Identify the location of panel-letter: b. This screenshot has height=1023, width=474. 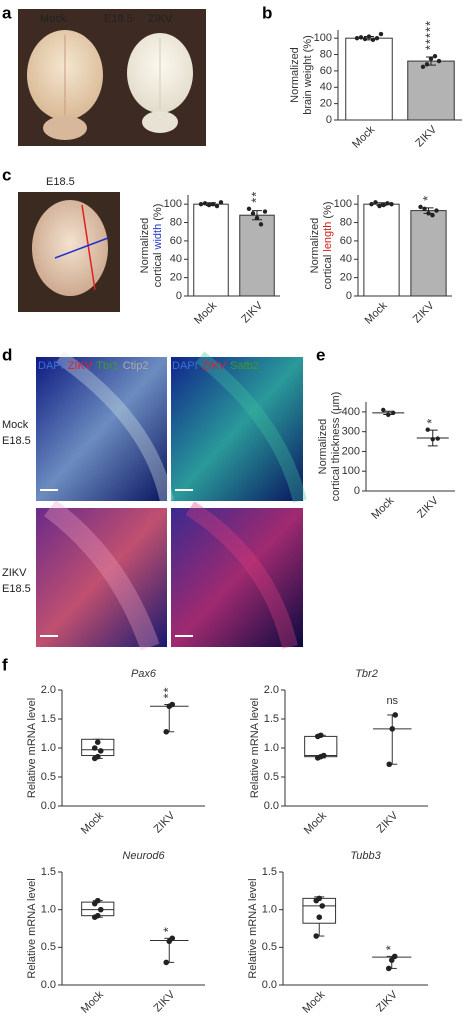
(267, 12).